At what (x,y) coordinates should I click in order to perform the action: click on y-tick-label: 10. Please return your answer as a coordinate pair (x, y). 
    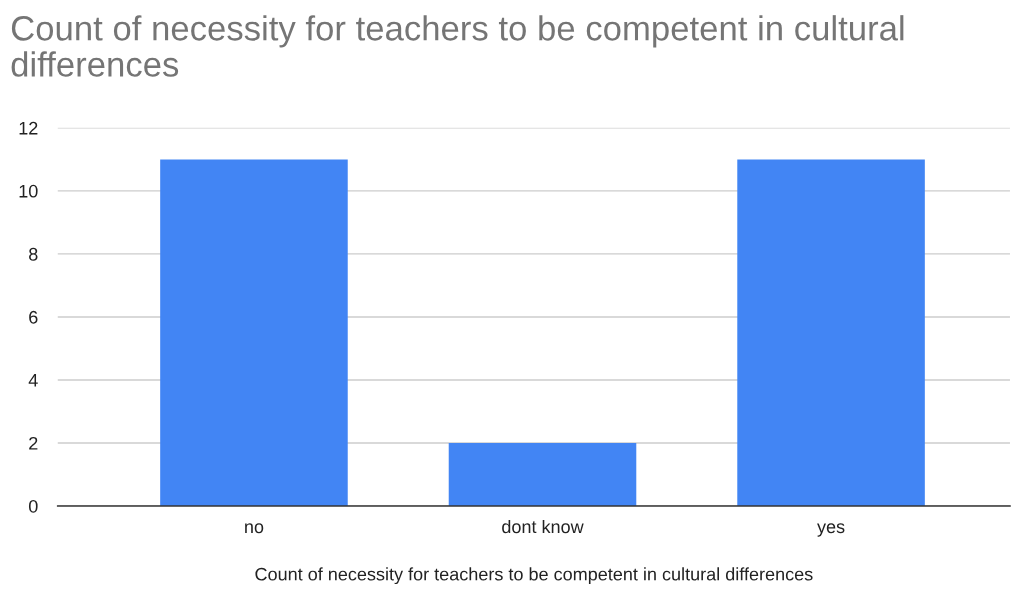
    Looking at the image, I should click on (28, 191).